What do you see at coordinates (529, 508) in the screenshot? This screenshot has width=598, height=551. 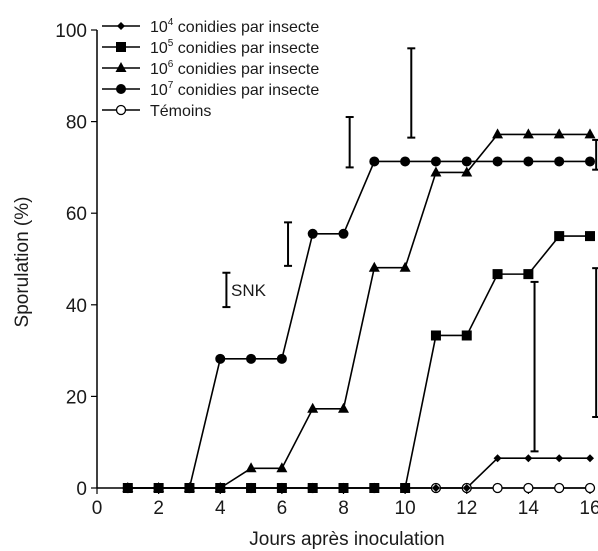 I see `x-tick-label-14: 14` at bounding box center [529, 508].